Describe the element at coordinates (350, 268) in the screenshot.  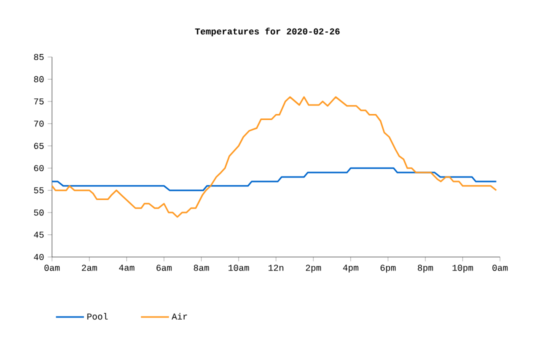
I see `x-tick-label: 4pm` at that location.